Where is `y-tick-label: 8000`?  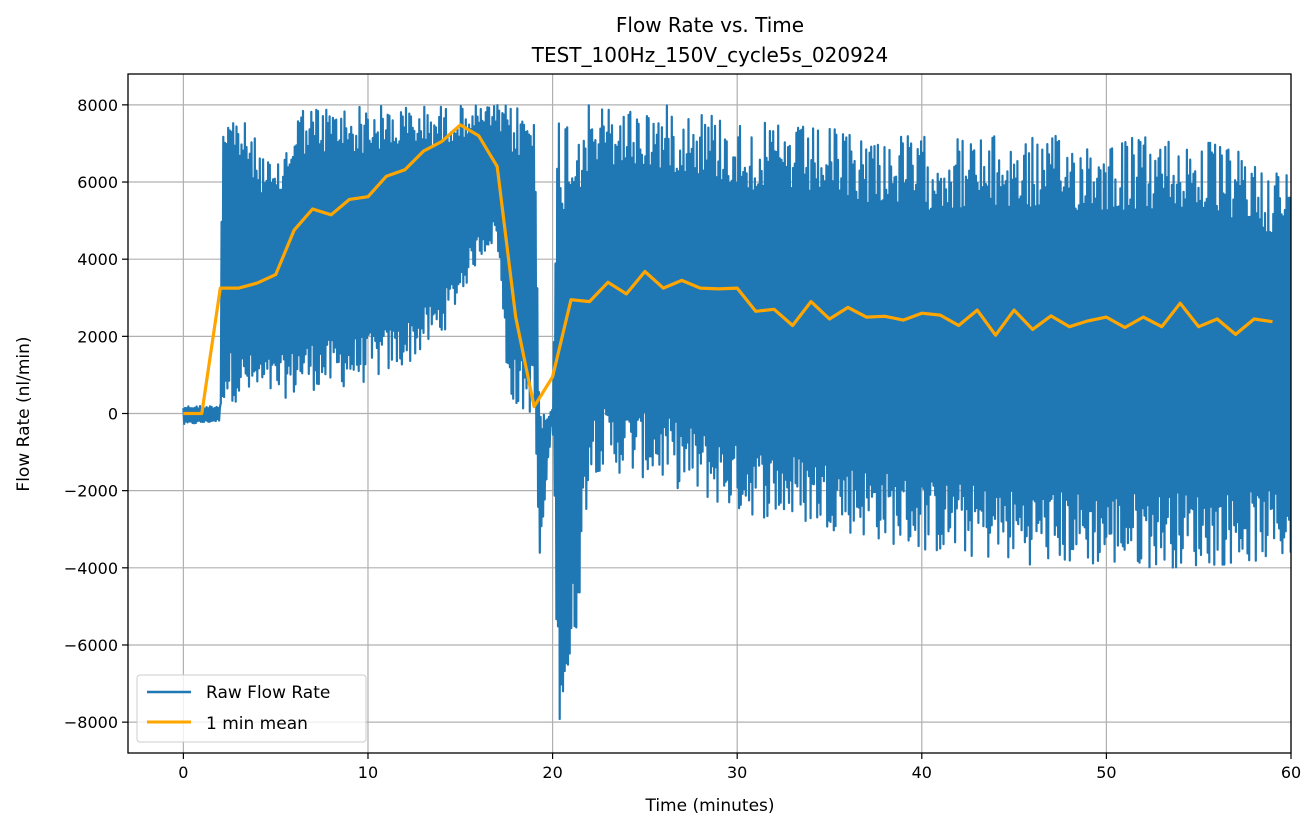
y-tick-label: 8000 is located at coordinates (97, 105).